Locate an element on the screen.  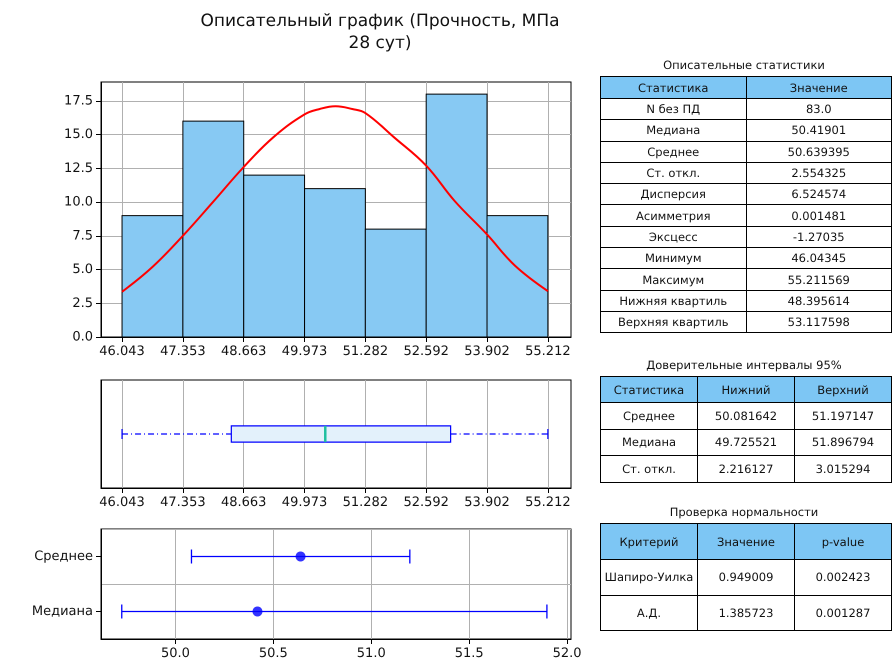
y-tick-label: 5.0 is located at coordinates (82, 270).